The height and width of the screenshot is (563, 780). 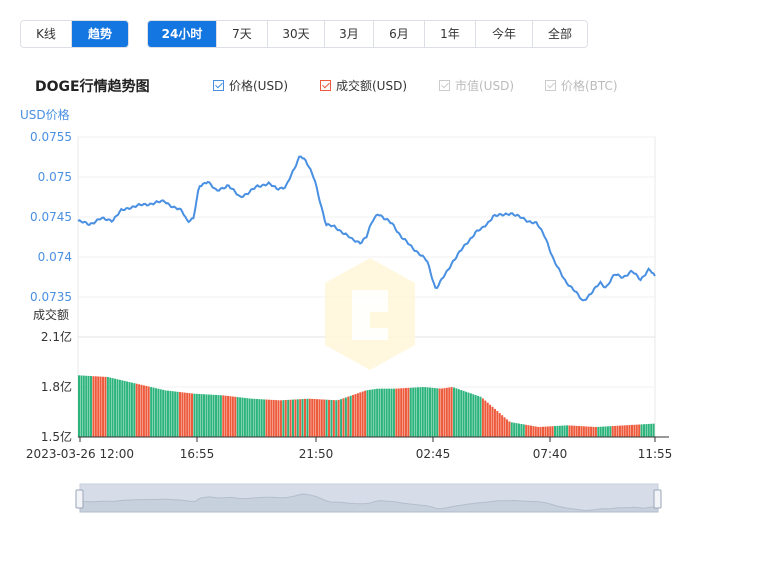 I want to click on volume-tick-label: 2.1亿, so click(x=56, y=336).